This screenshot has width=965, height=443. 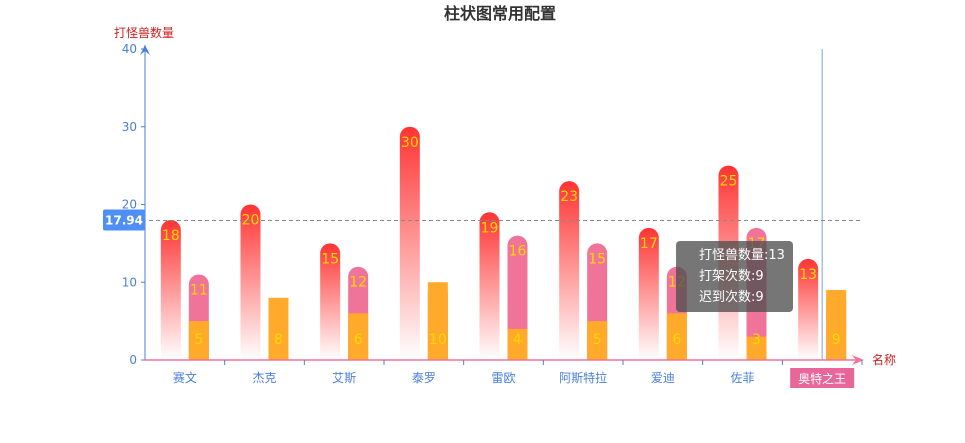 What do you see at coordinates (729, 182) in the screenshot?
I see `bar-label-kills: 25` at bounding box center [729, 182].